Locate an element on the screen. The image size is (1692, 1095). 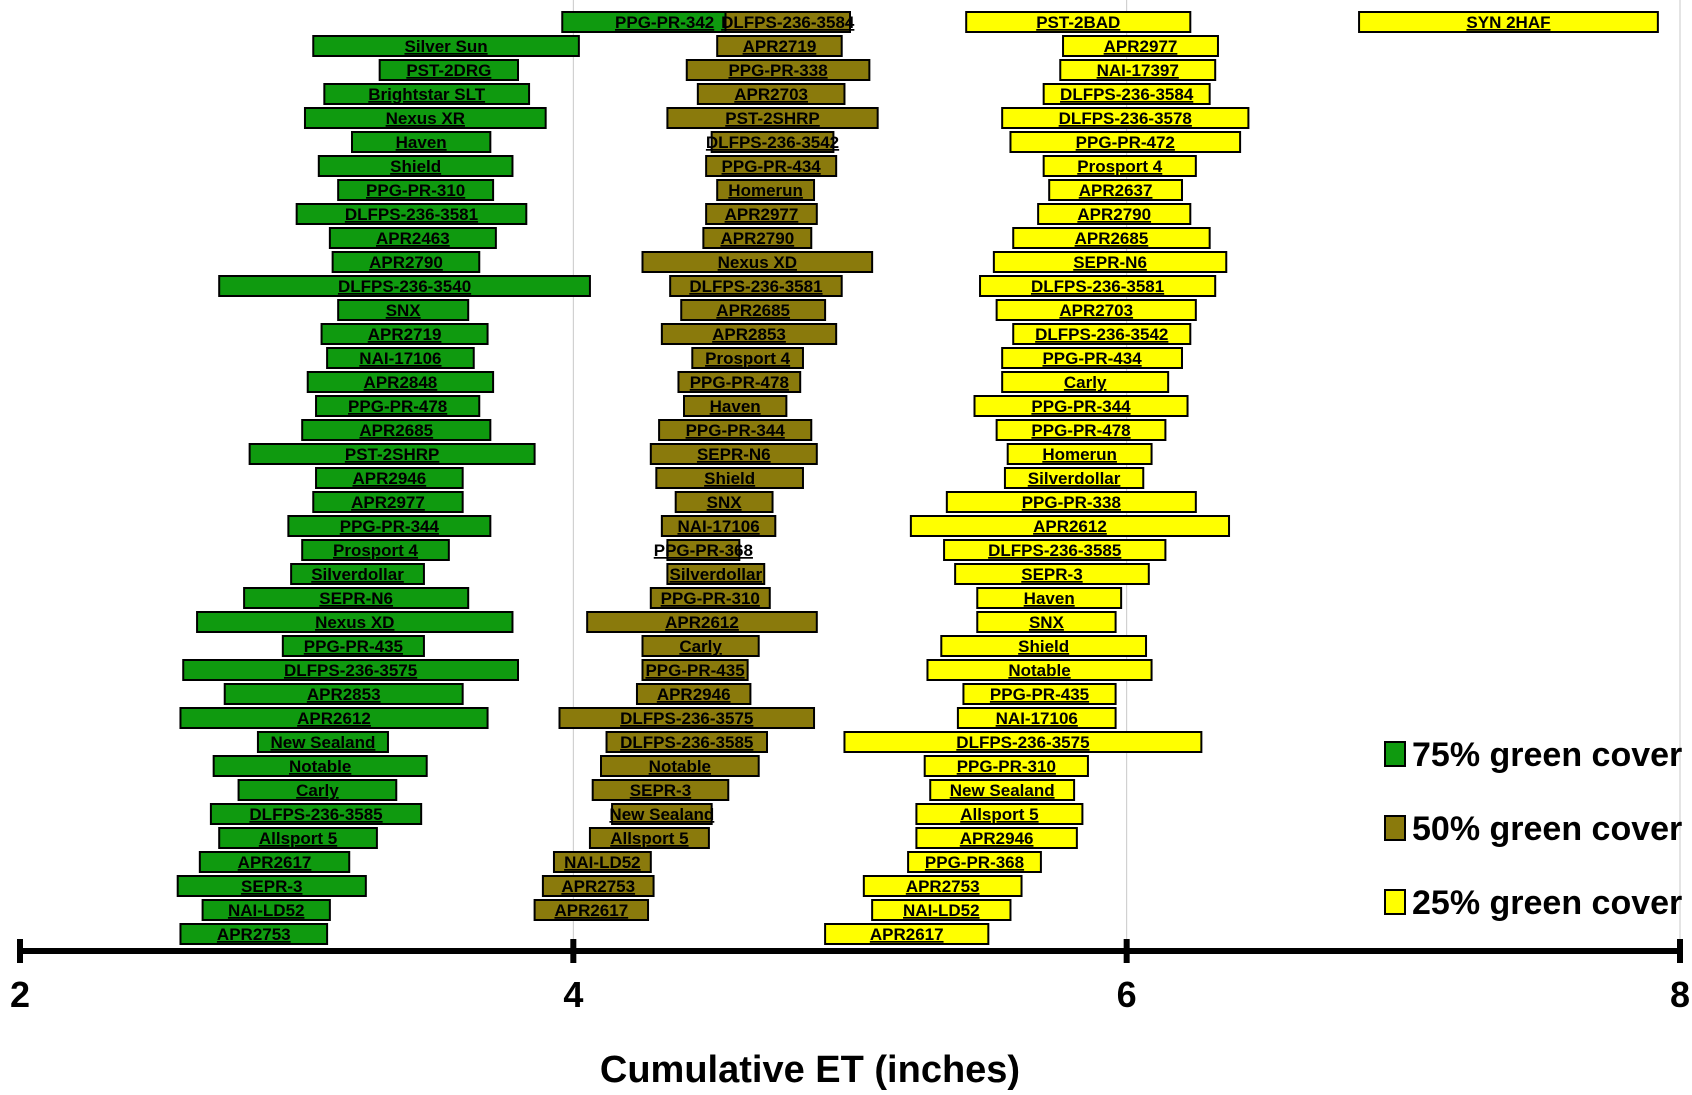
bar-label: Notable is located at coordinates (1039, 670).